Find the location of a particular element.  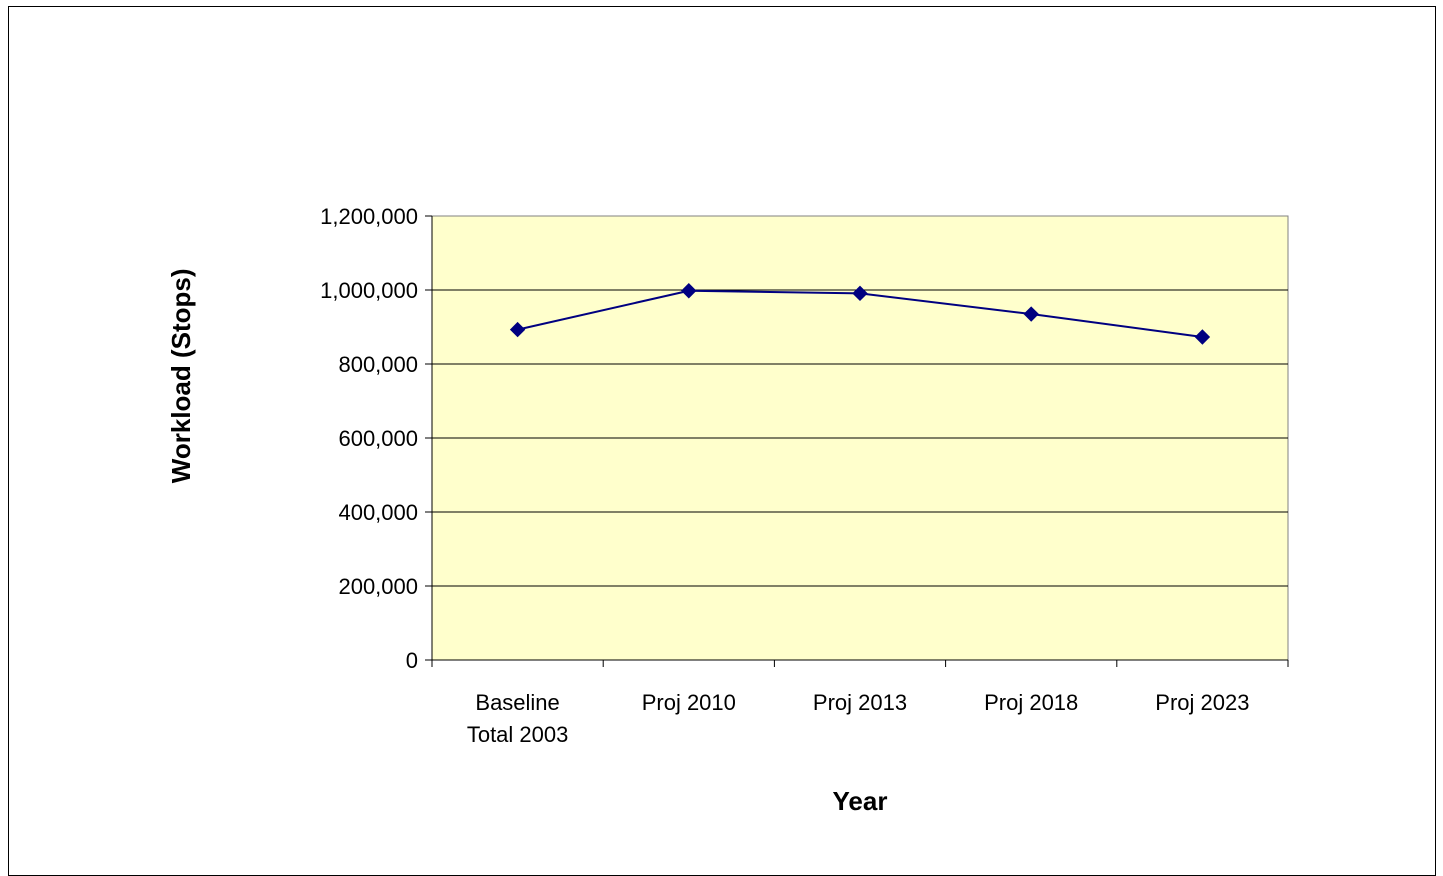

x-category-label: Baseline Total 2003 is located at coordinates (518, 718).